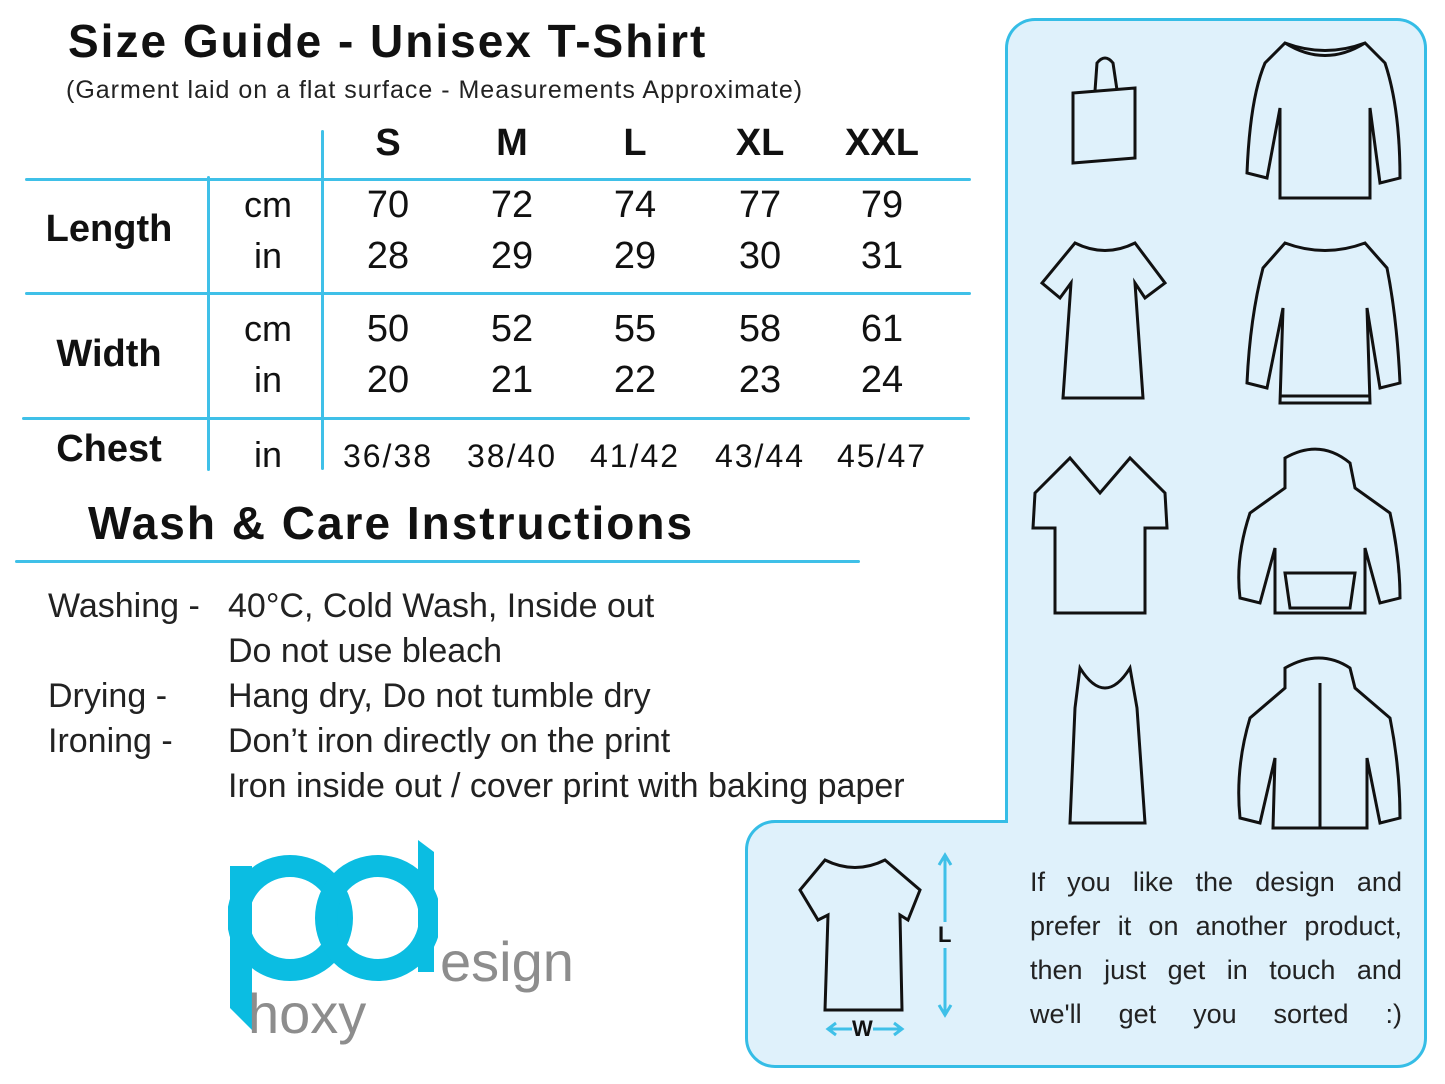 The width and height of the screenshot is (1445, 1084). I want to click on cell-length-cm: 74, so click(635, 205).